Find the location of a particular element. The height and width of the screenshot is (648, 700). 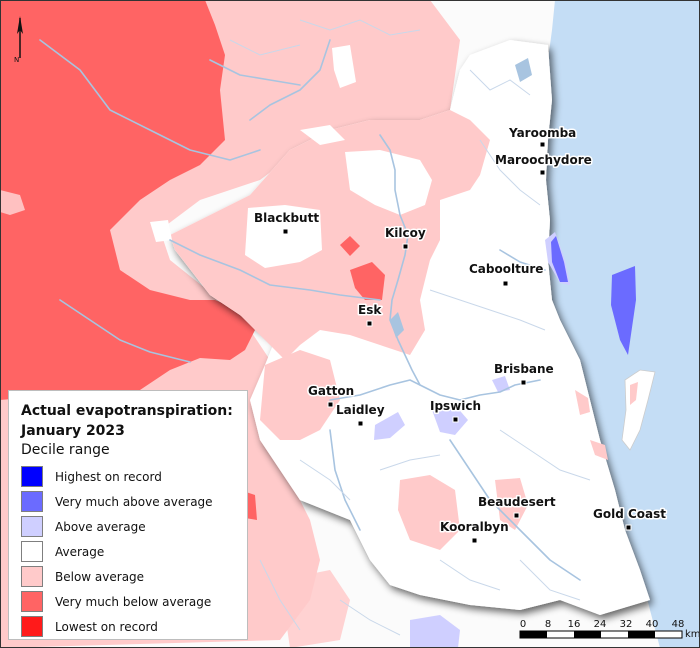

above-average-brisbane is located at coordinates (501, 384).